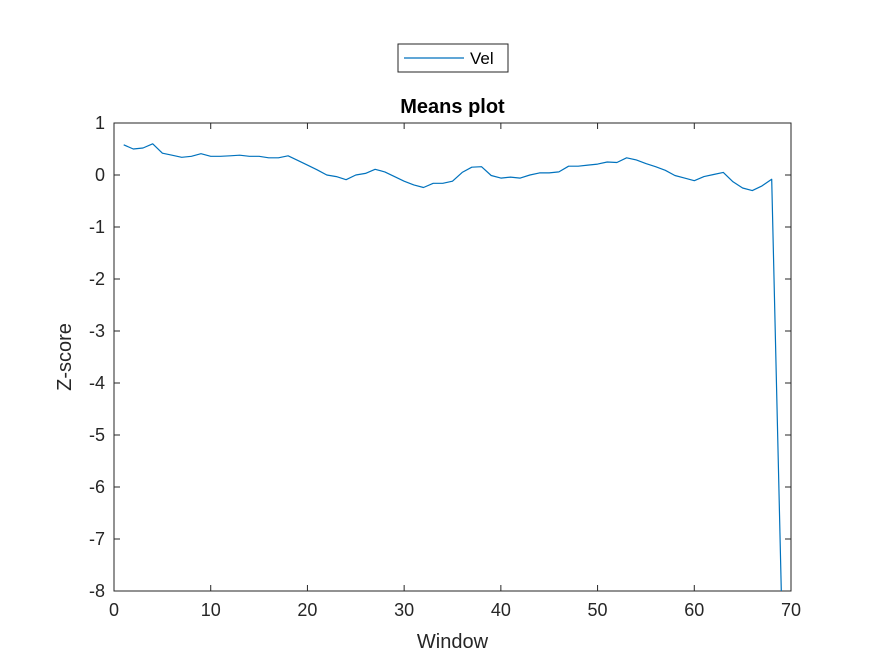  What do you see at coordinates (453, 642) in the screenshot?
I see `x-axis-label: Window` at bounding box center [453, 642].